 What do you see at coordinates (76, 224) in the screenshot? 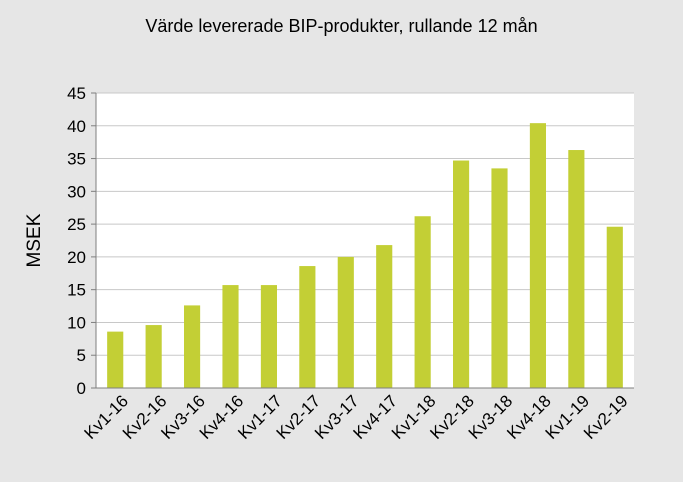
I see `y-tick-label: 25` at bounding box center [76, 224].